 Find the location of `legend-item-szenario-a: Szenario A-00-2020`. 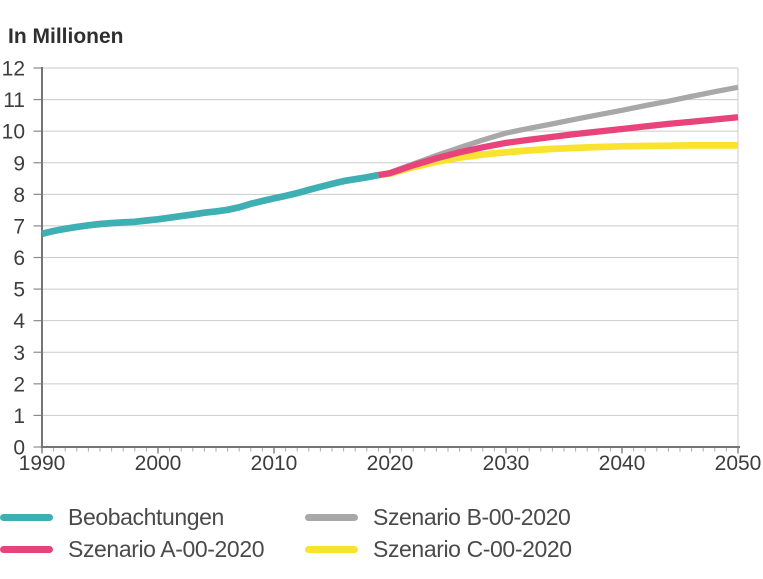

legend-item-szenario-a: Szenario A-00-2020 is located at coordinates (152, 549).